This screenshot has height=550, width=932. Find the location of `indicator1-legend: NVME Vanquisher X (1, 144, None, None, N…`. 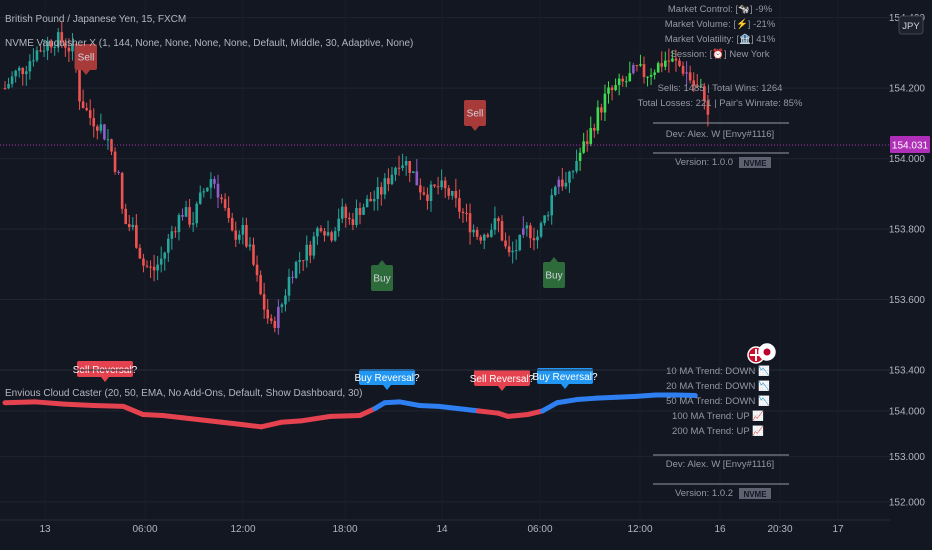

indicator1-legend: NVME Vanquisher X (1, 144, None, None, N… is located at coordinates (209, 43).